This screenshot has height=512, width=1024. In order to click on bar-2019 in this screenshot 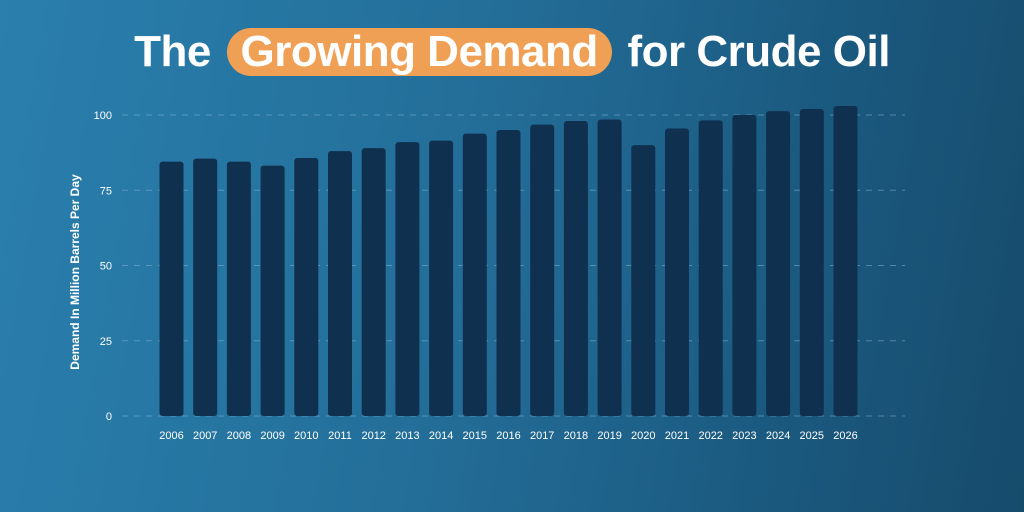, I will do `click(609, 267)`.